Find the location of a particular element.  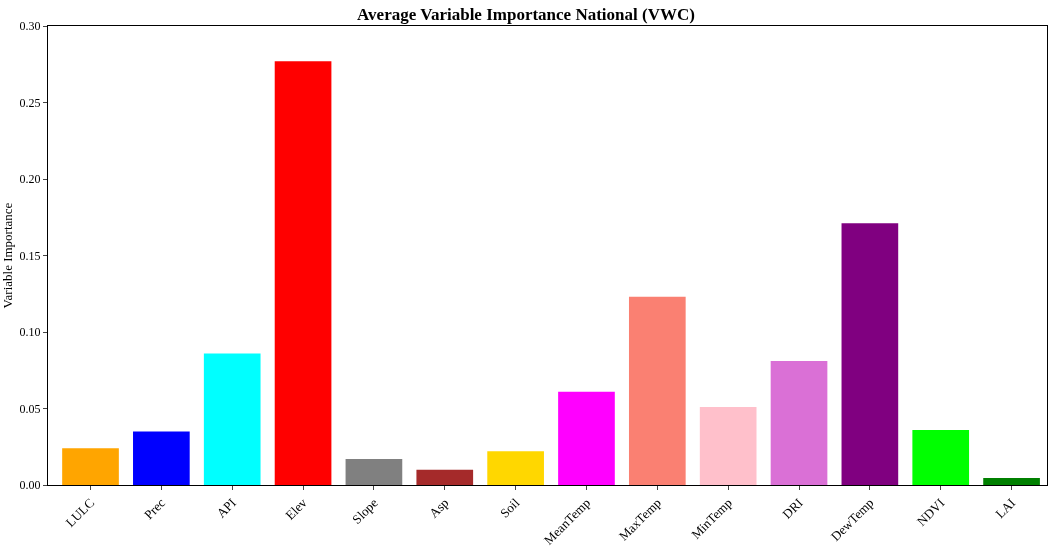

y-tick-label: 0.15 is located at coordinates (30, 255).